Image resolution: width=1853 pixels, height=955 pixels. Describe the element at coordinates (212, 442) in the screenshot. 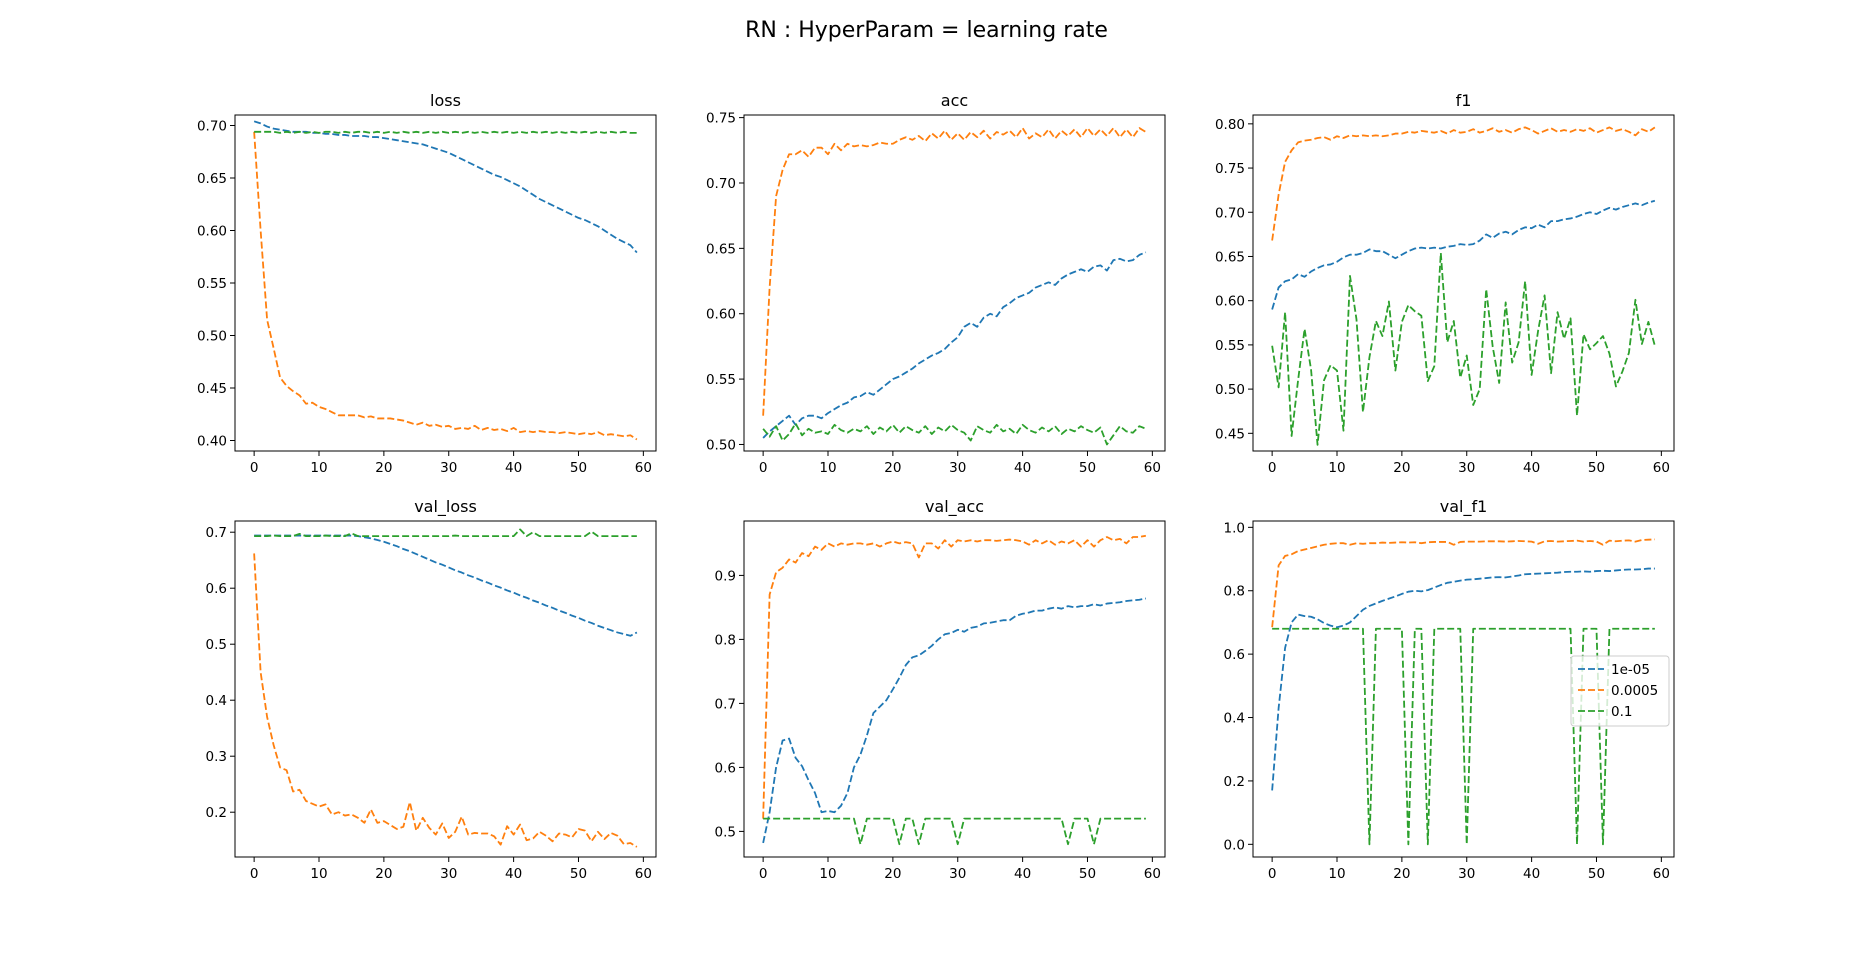

I see `y-tick-label: 0.40` at that location.